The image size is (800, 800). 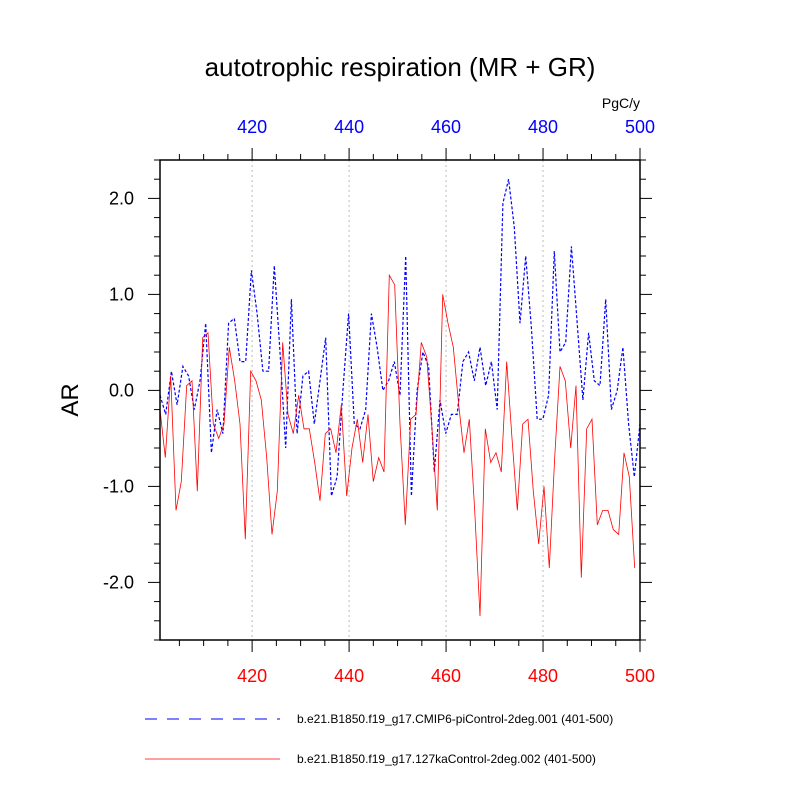 I want to click on x-tick-label-top: 440, so click(x=349, y=127).